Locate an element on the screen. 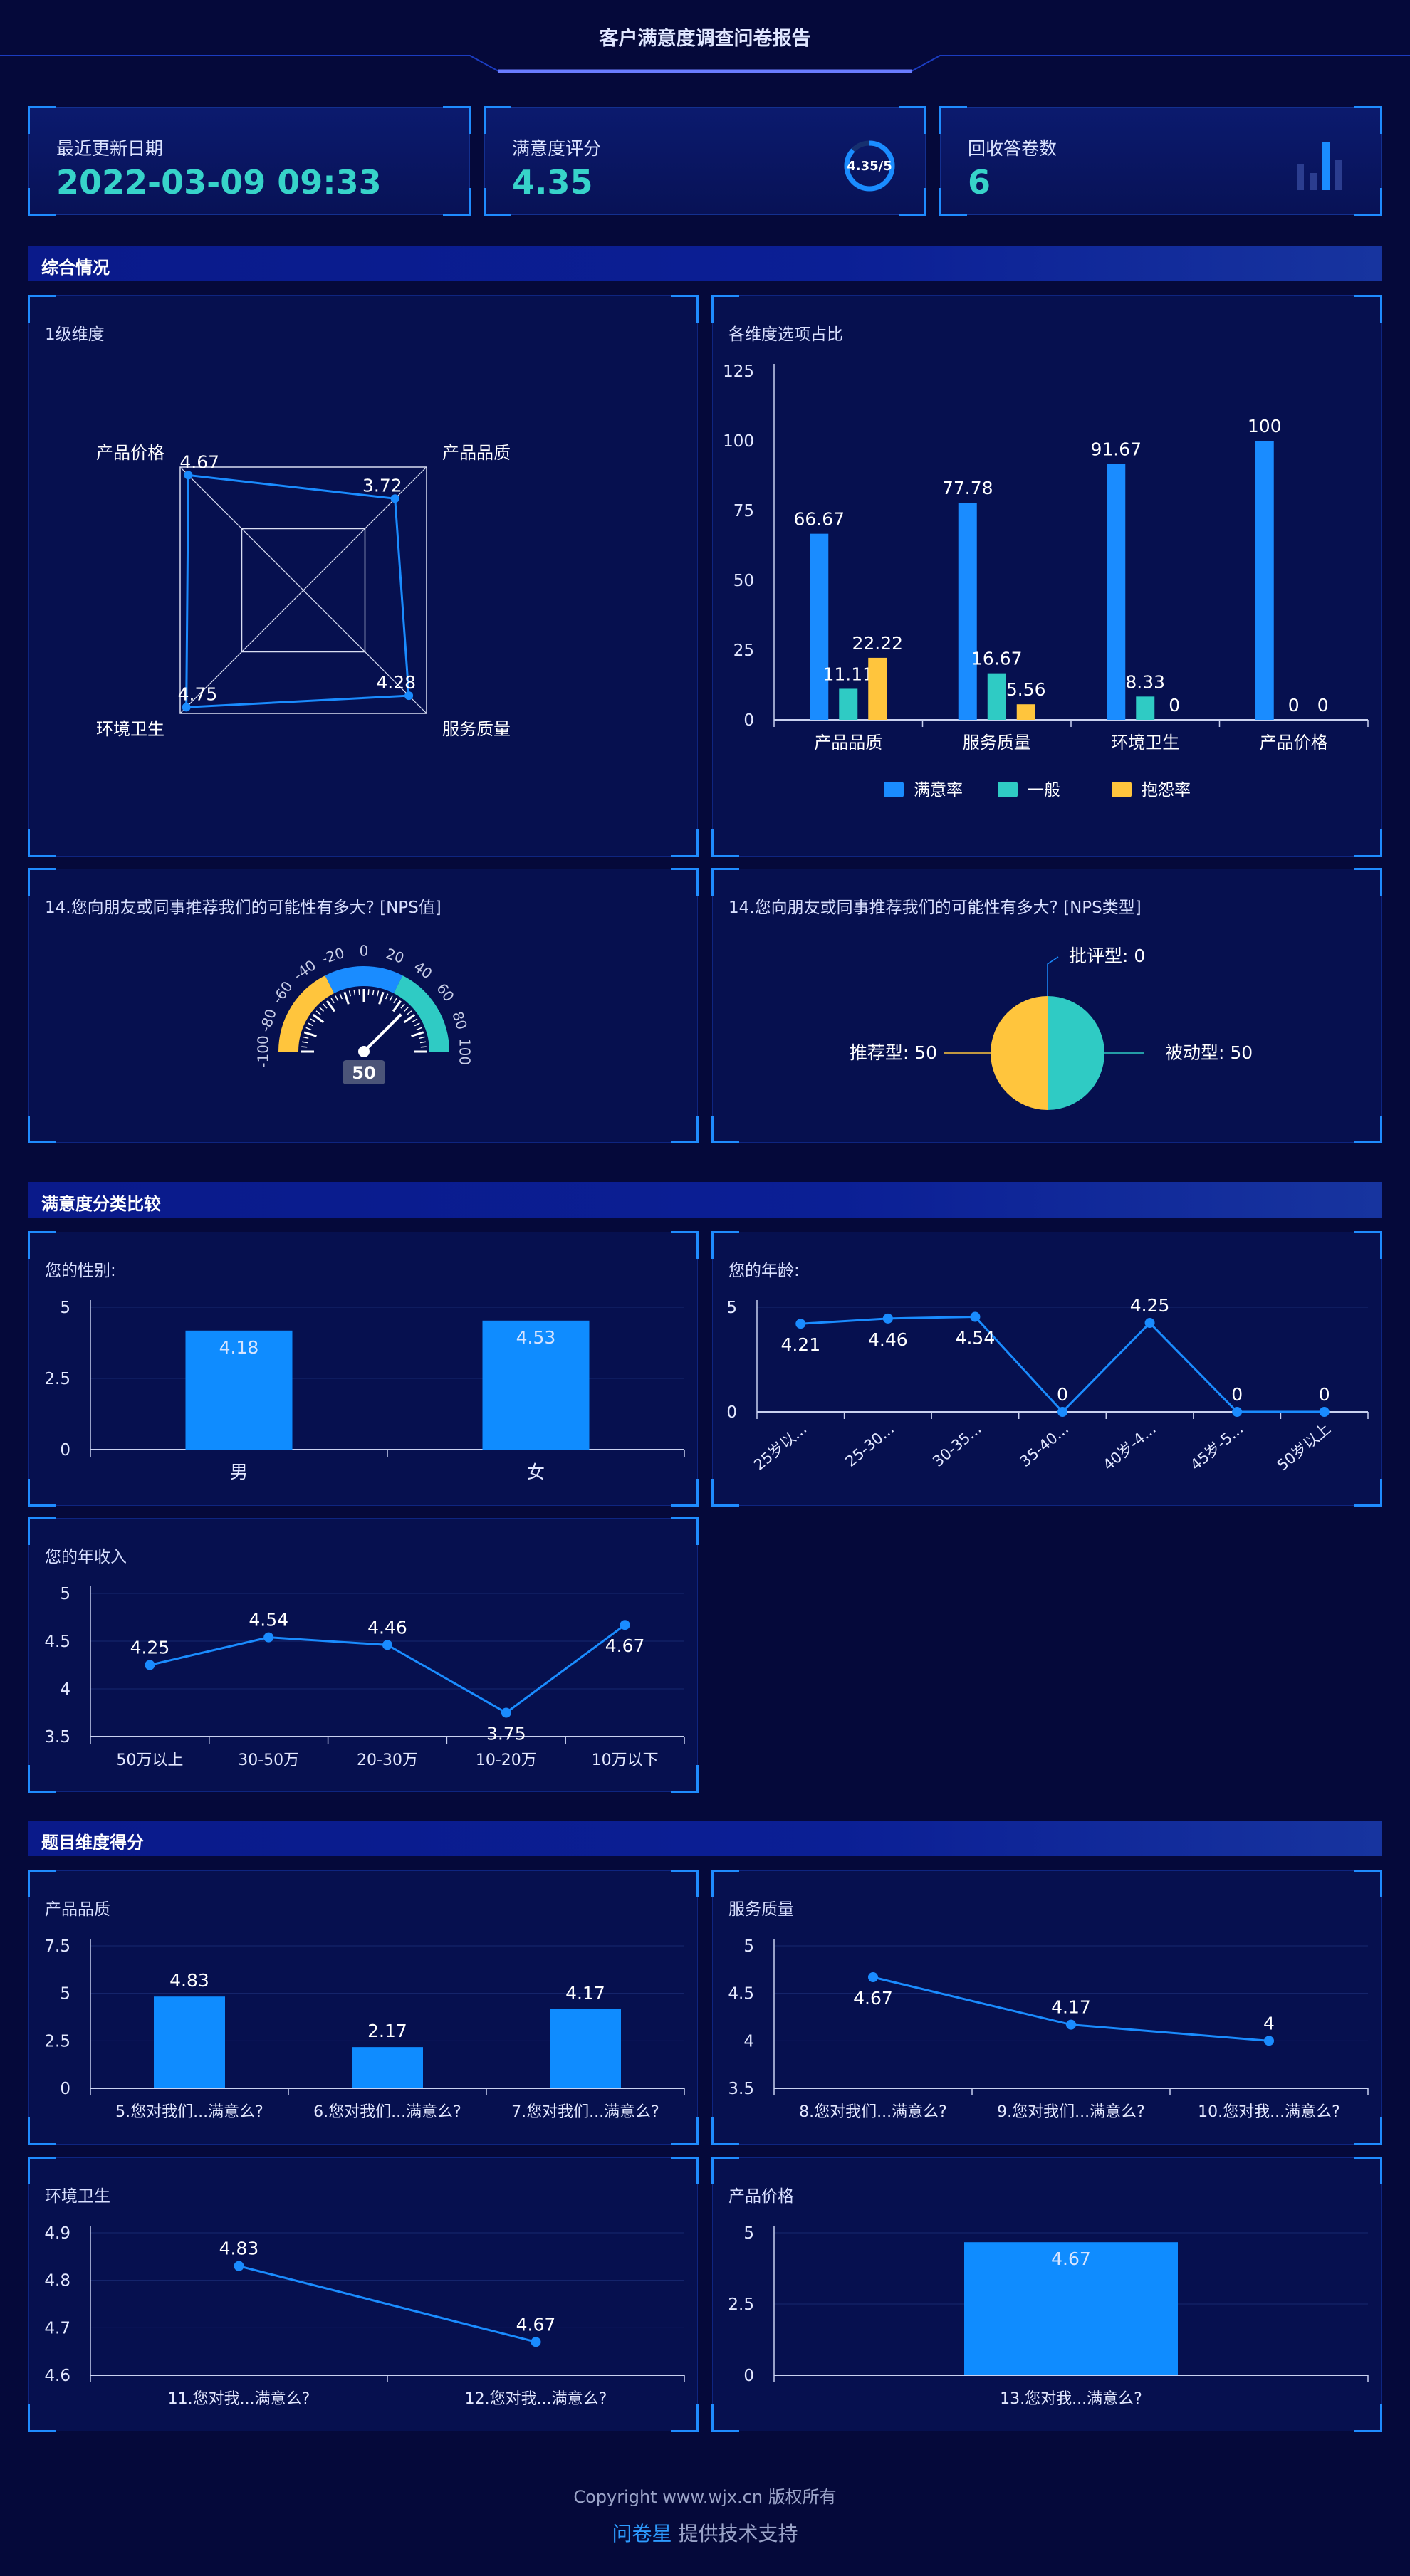 The width and height of the screenshot is (1410, 2576). panel-title: 产品品质 is located at coordinates (77, 1909).